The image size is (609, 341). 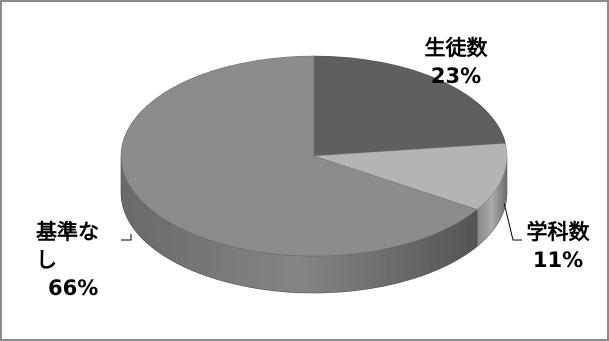 I want to click on label-departments: 学科数 11%, so click(x=558, y=246).